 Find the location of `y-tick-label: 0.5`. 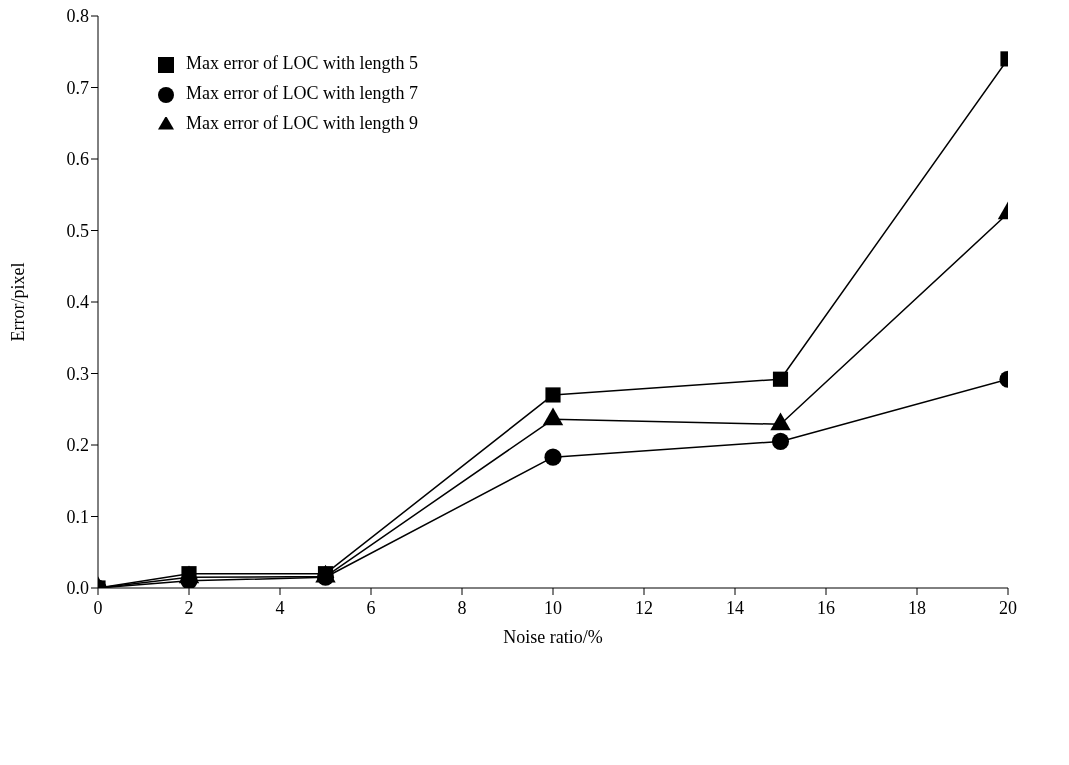

y-tick-label: 0.5 is located at coordinates (77, 230).